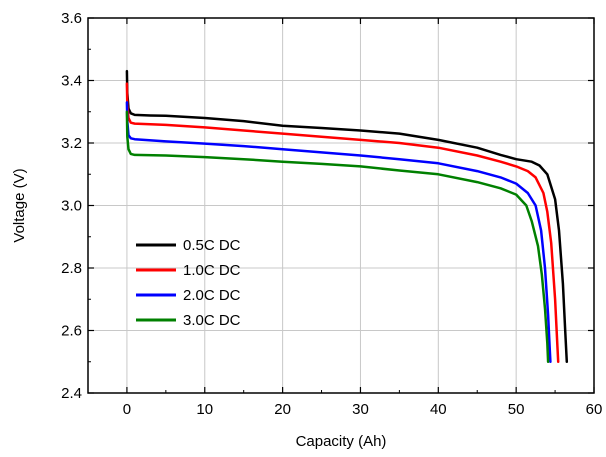 The image size is (606, 457). I want to click on y-tick-label: 2.6, so click(71, 331).